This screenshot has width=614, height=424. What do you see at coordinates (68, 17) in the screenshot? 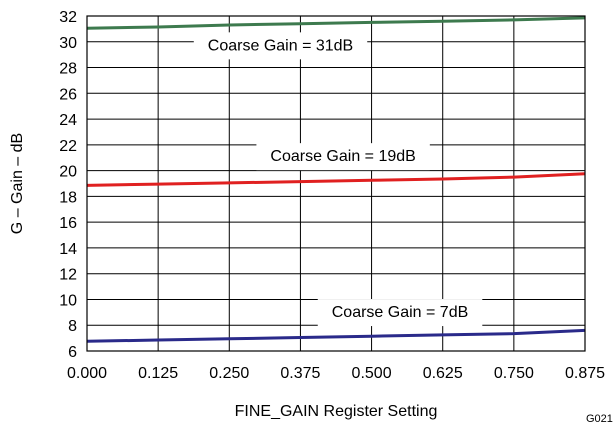
I see `y-tick-label: 32` at bounding box center [68, 17].